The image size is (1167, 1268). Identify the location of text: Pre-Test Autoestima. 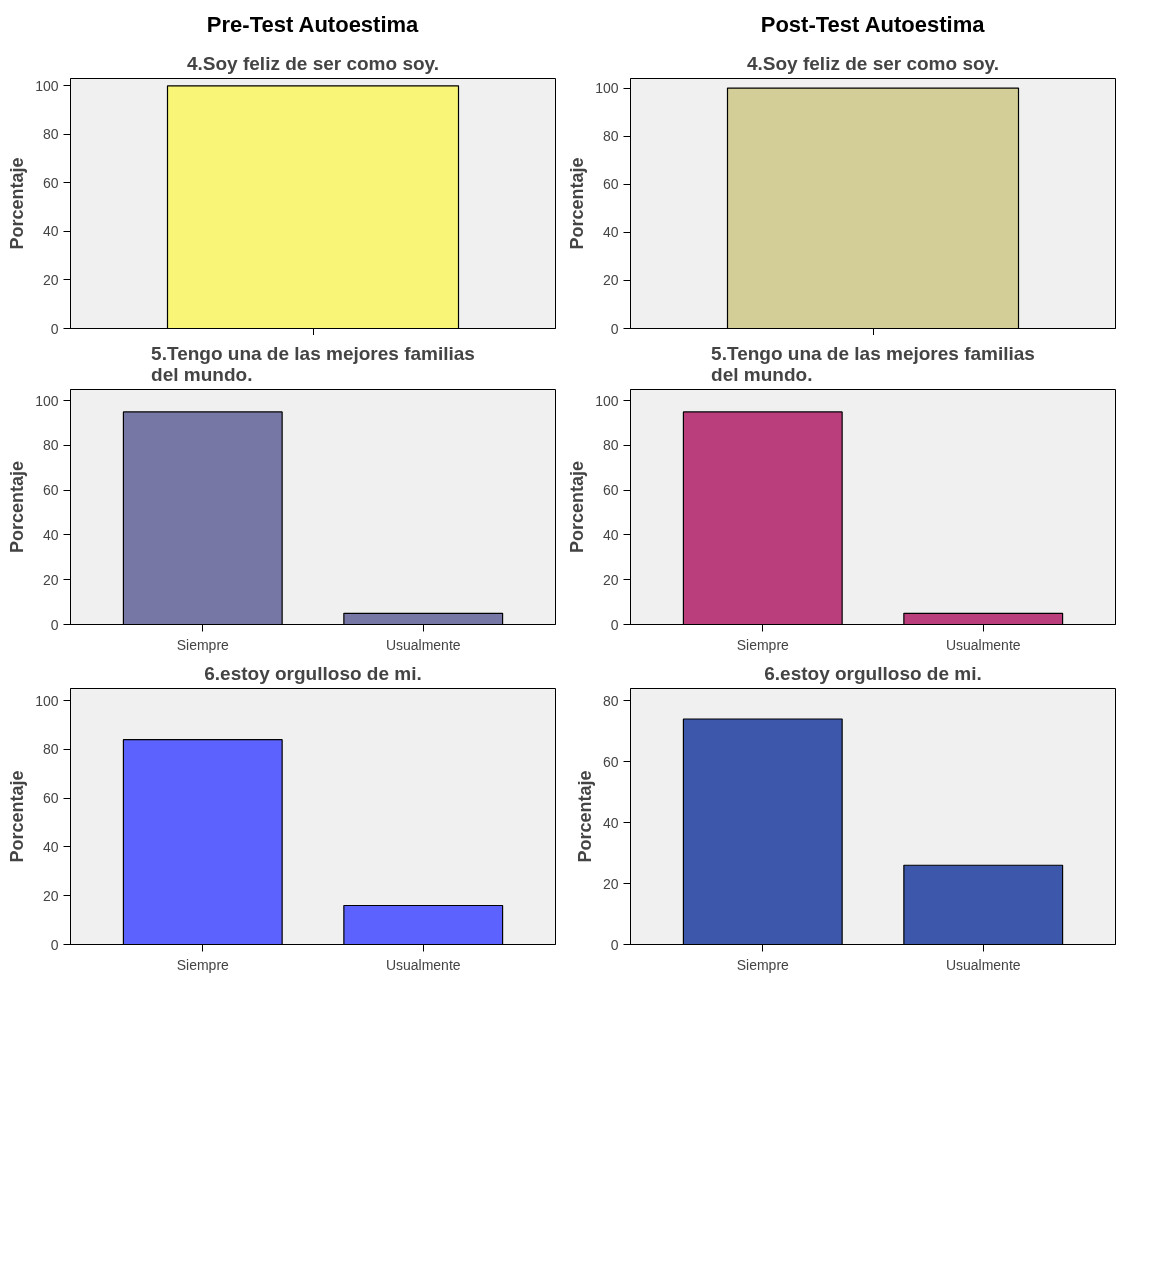
(313, 24).